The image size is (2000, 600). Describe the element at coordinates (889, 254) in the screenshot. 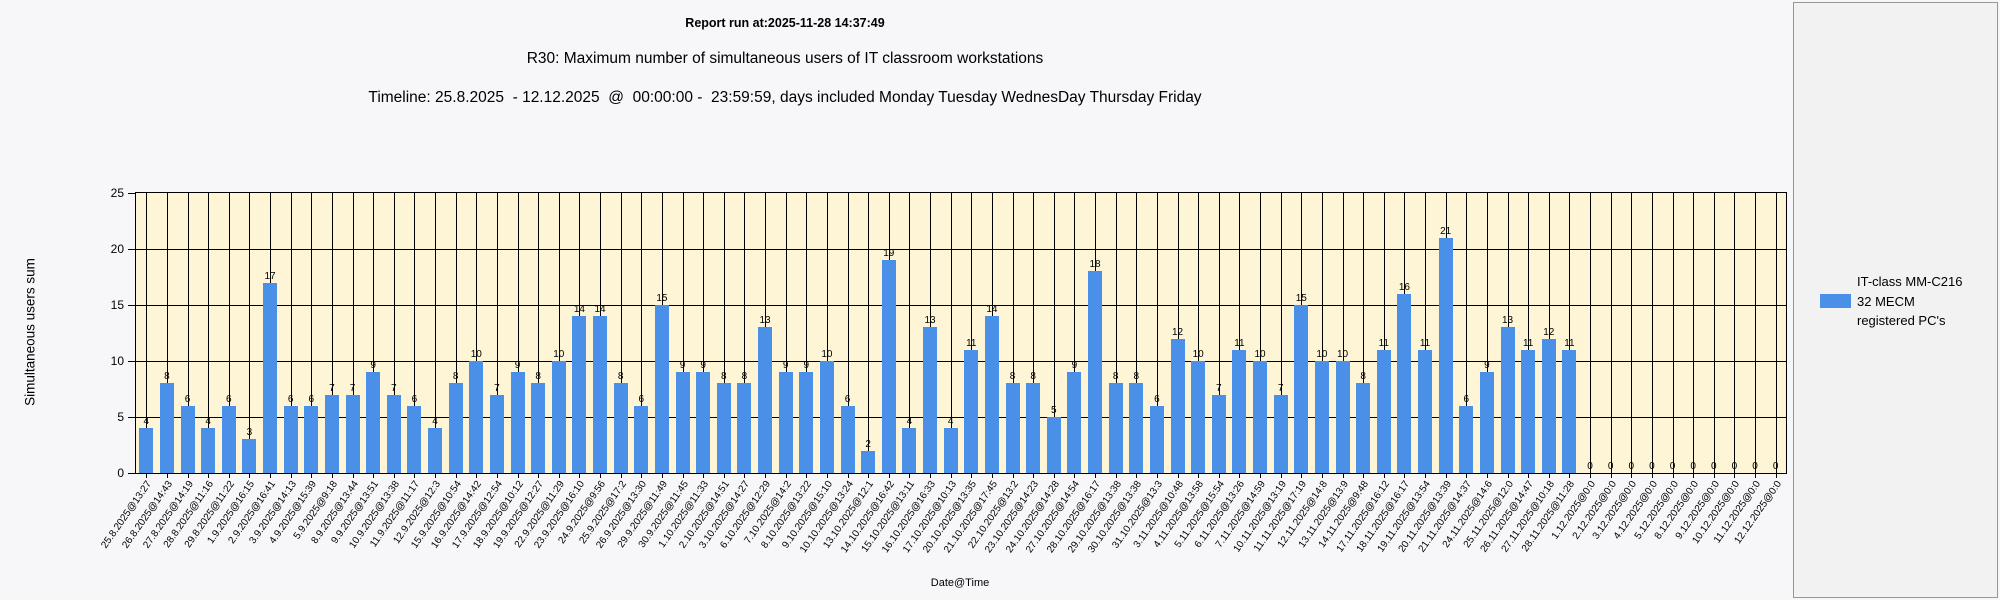

I see `bar-value-label: 19` at that location.